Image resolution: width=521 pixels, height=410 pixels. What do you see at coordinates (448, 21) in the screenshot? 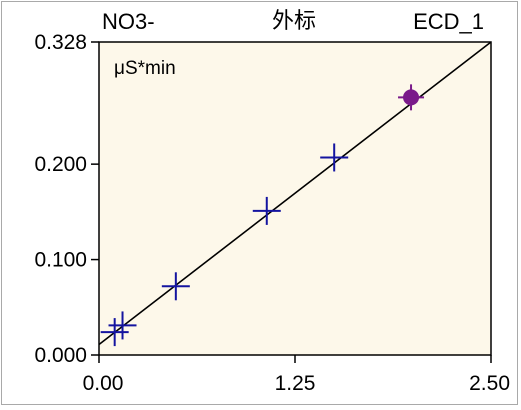
I see `detector-label: ECD_1` at bounding box center [448, 21].